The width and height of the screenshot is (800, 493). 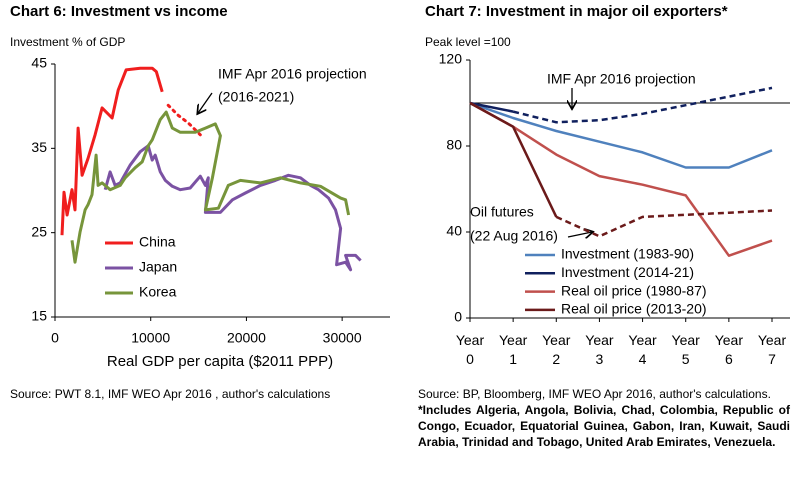 I want to click on x-tick-label: 0, so click(x=55, y=338).